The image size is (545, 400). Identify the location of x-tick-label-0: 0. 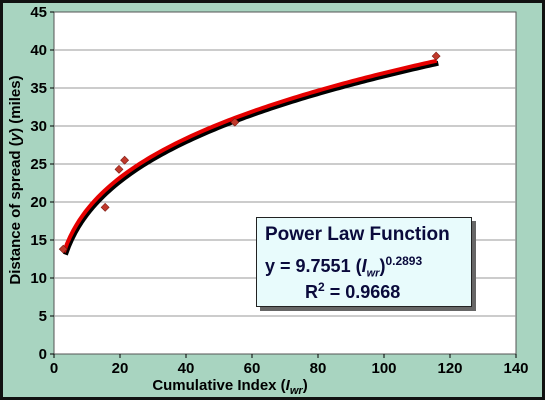
(54, 368).